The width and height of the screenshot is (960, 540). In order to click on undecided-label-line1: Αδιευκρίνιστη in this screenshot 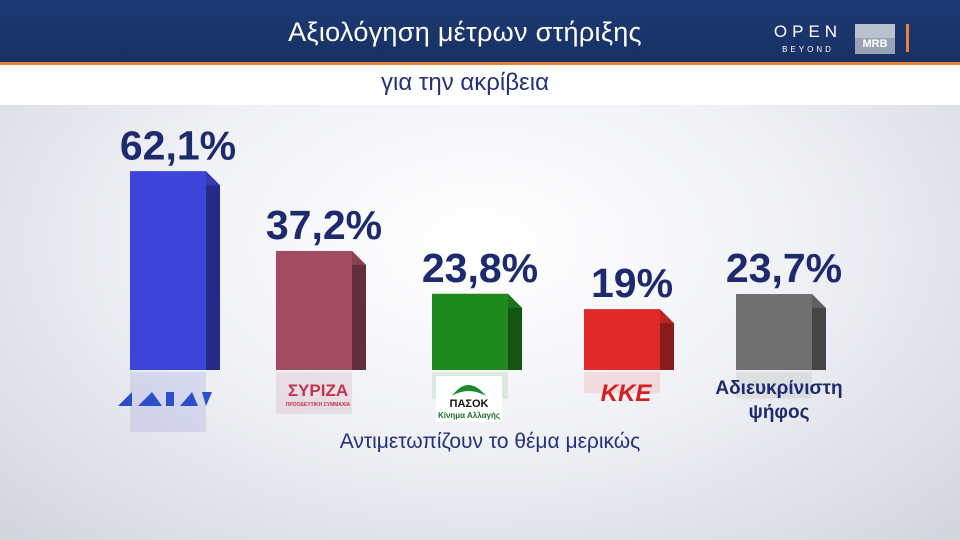, I will do `click(778, 388)`.